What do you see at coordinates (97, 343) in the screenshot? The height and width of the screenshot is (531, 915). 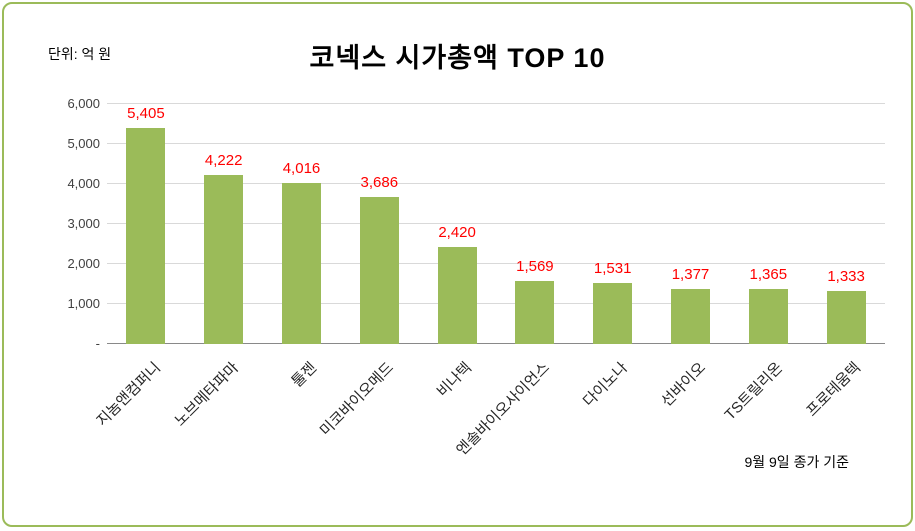 I see `y-tick-label: -` at bounding box center [97, 343].